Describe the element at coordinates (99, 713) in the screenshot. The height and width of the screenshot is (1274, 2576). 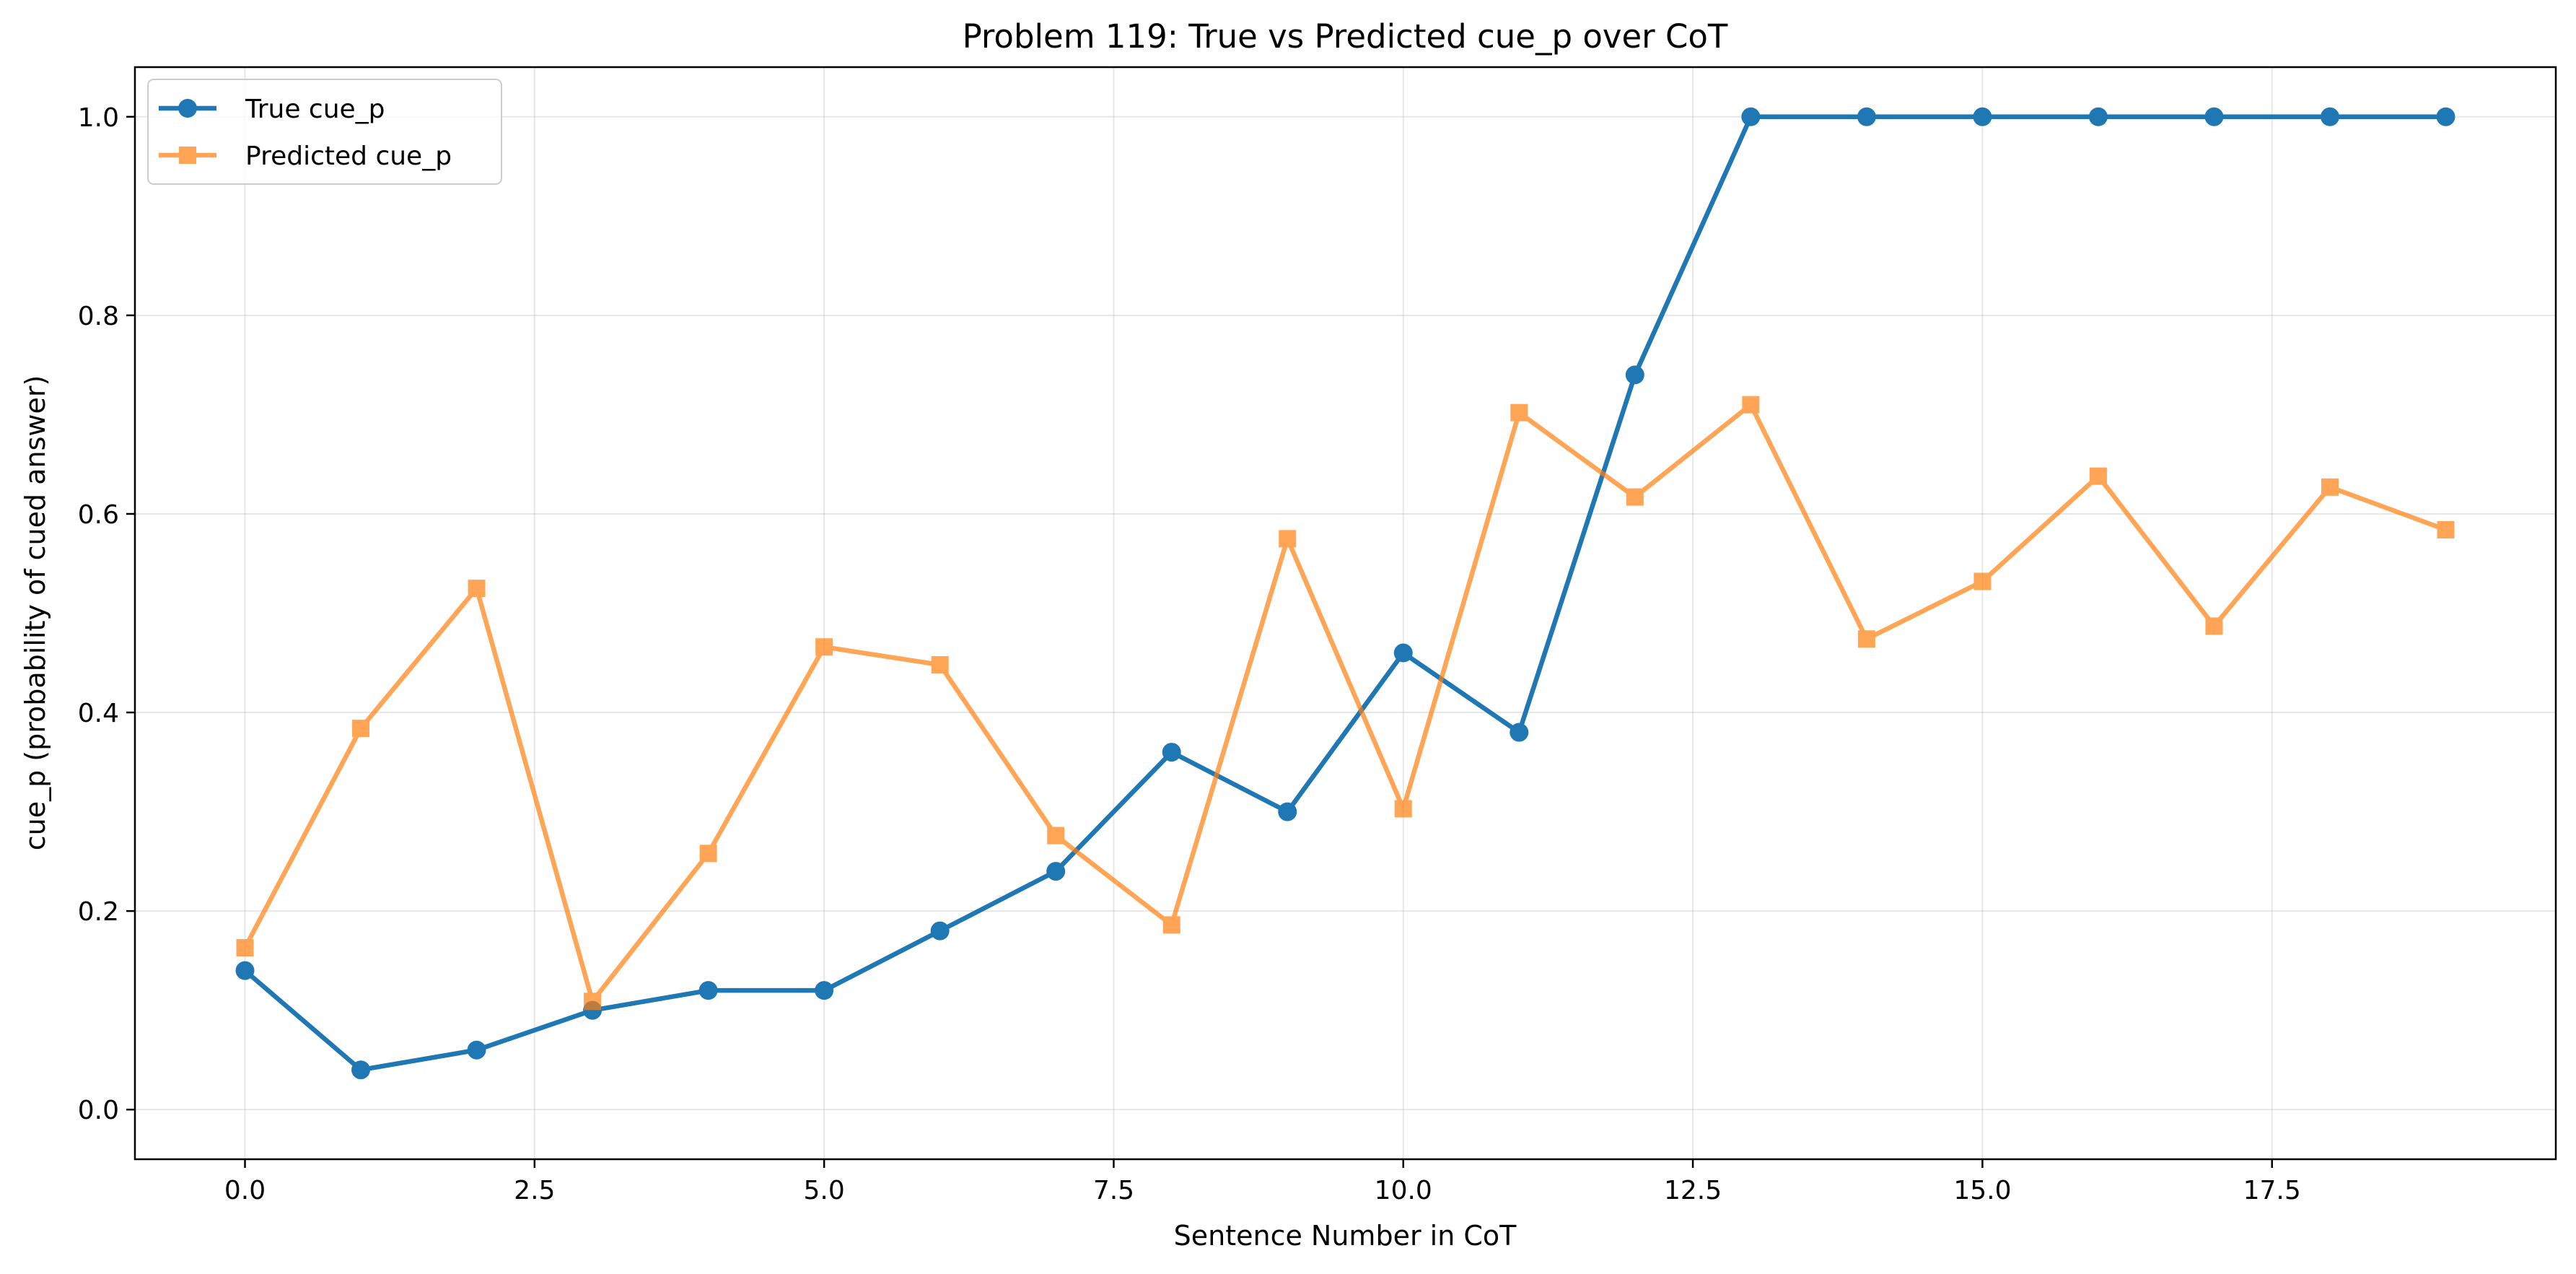
I see `y-tick-label: 0.4` at that location.